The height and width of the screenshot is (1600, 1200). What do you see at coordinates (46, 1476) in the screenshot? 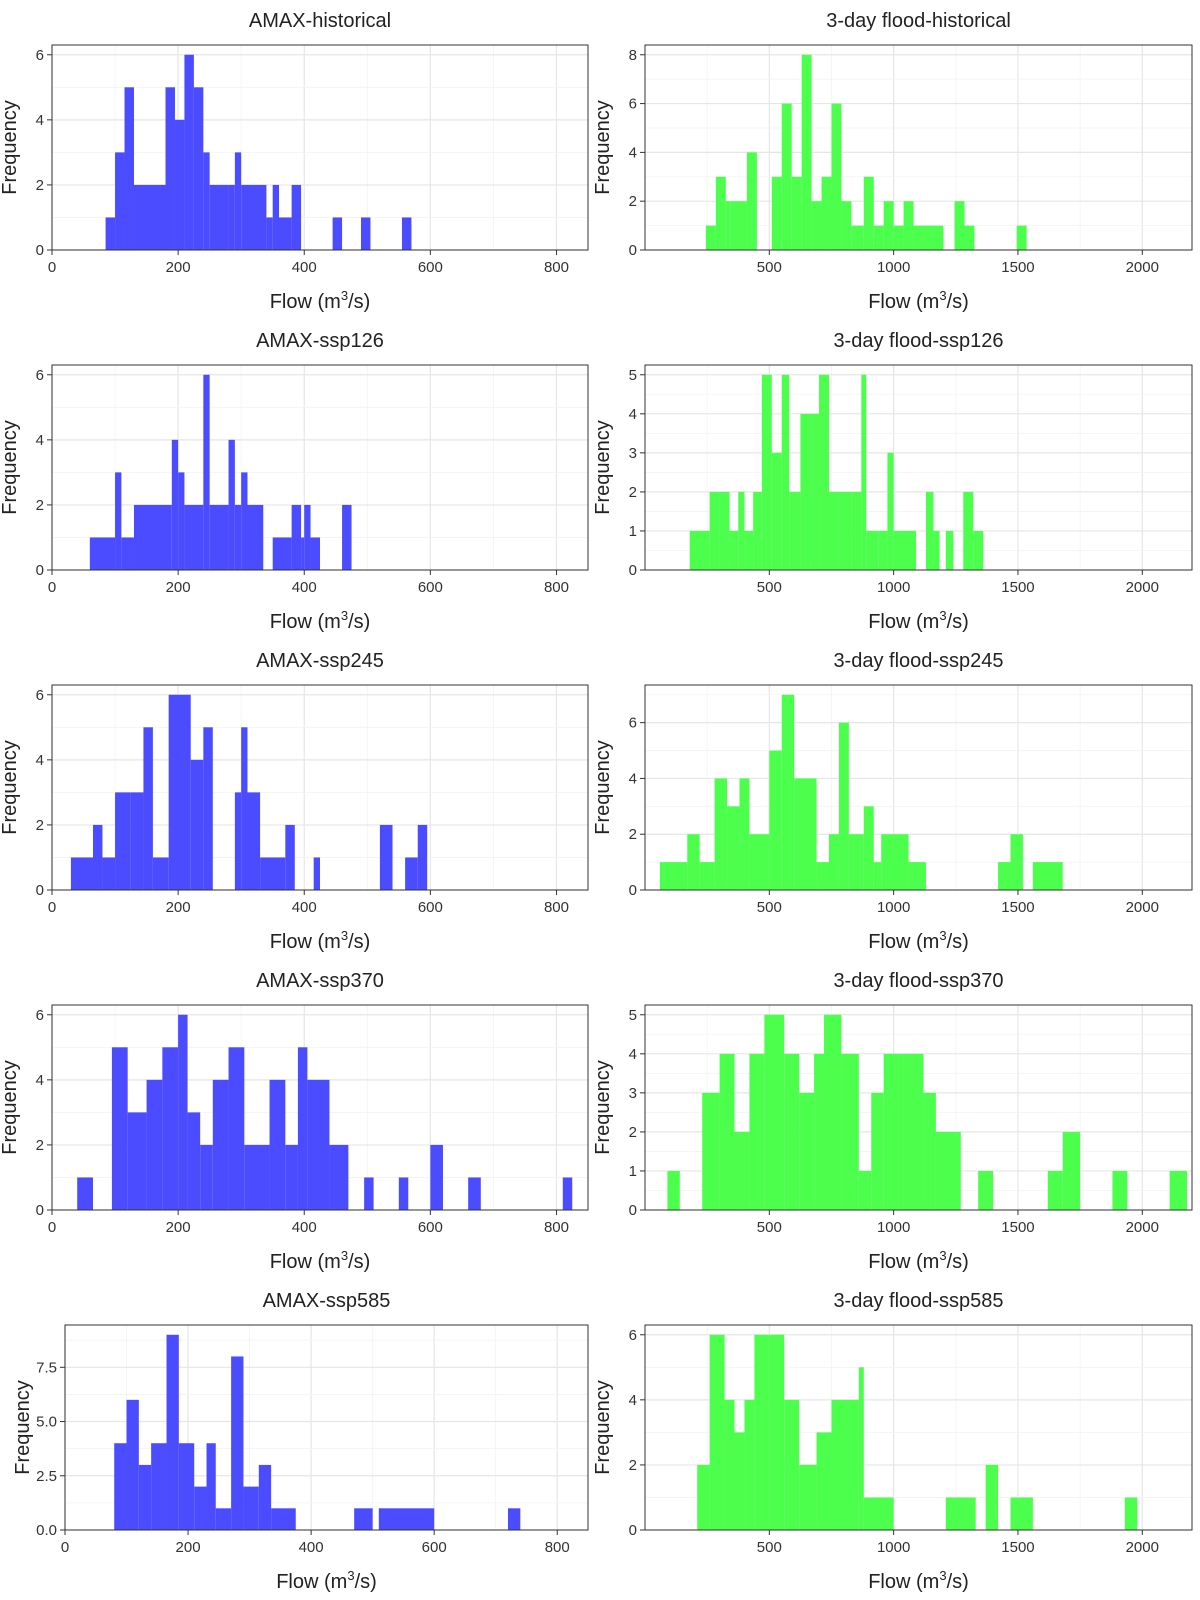
I see `y-tick-label: 2.5` at bounding box center [46, 1476].